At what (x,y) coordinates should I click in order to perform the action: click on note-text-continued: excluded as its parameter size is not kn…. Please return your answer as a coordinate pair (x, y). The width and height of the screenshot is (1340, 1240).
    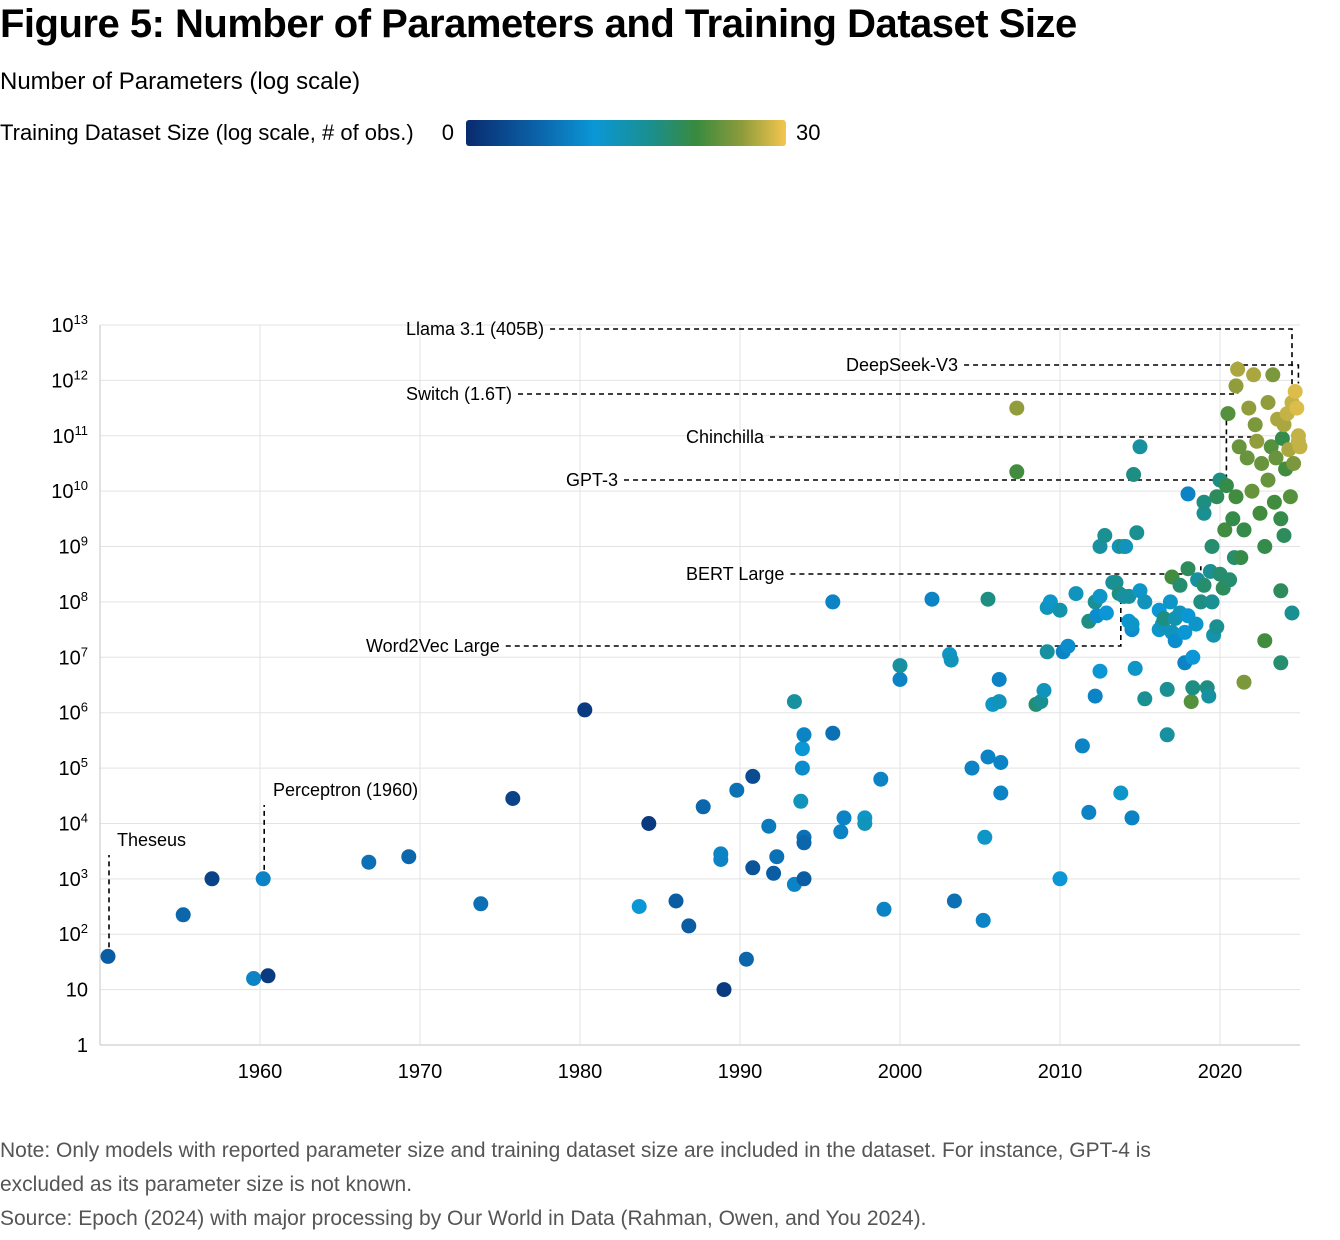
    Looking at the image, I should click on (206, 1184).